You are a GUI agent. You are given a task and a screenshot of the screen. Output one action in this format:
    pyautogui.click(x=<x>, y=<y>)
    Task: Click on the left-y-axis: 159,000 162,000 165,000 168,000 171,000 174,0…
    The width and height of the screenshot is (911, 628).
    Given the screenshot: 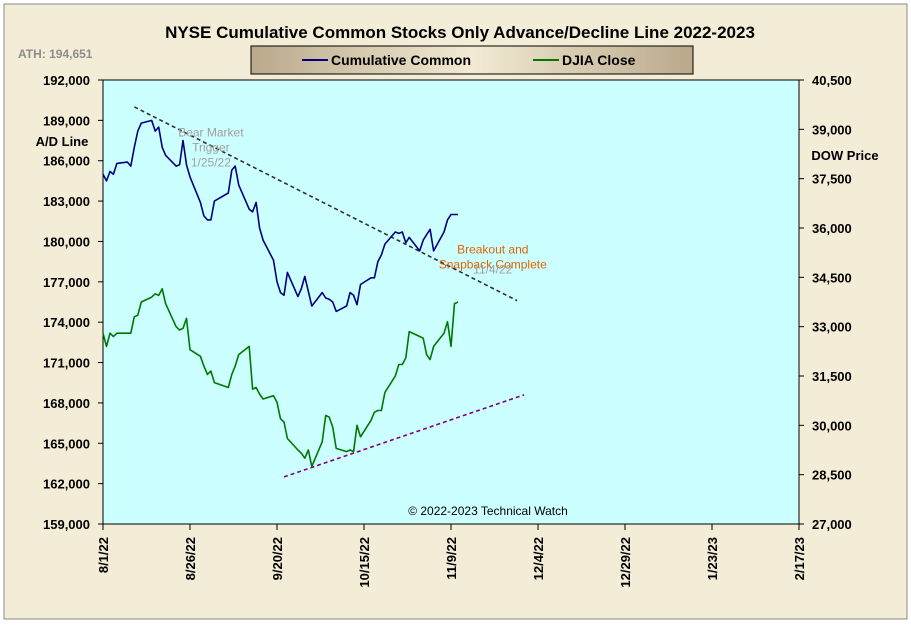 What is the action you would take?
    pyautogui.click(x=73, y=302)
    